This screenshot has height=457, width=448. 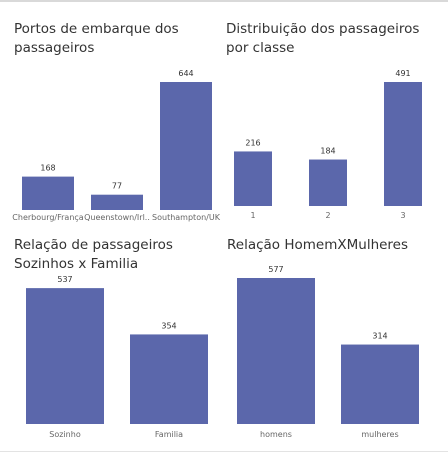 What do you see at coordinates (327, 215) in the screenshot?
I see `category-label-1-1: 2` at bounding box center [327, 215].